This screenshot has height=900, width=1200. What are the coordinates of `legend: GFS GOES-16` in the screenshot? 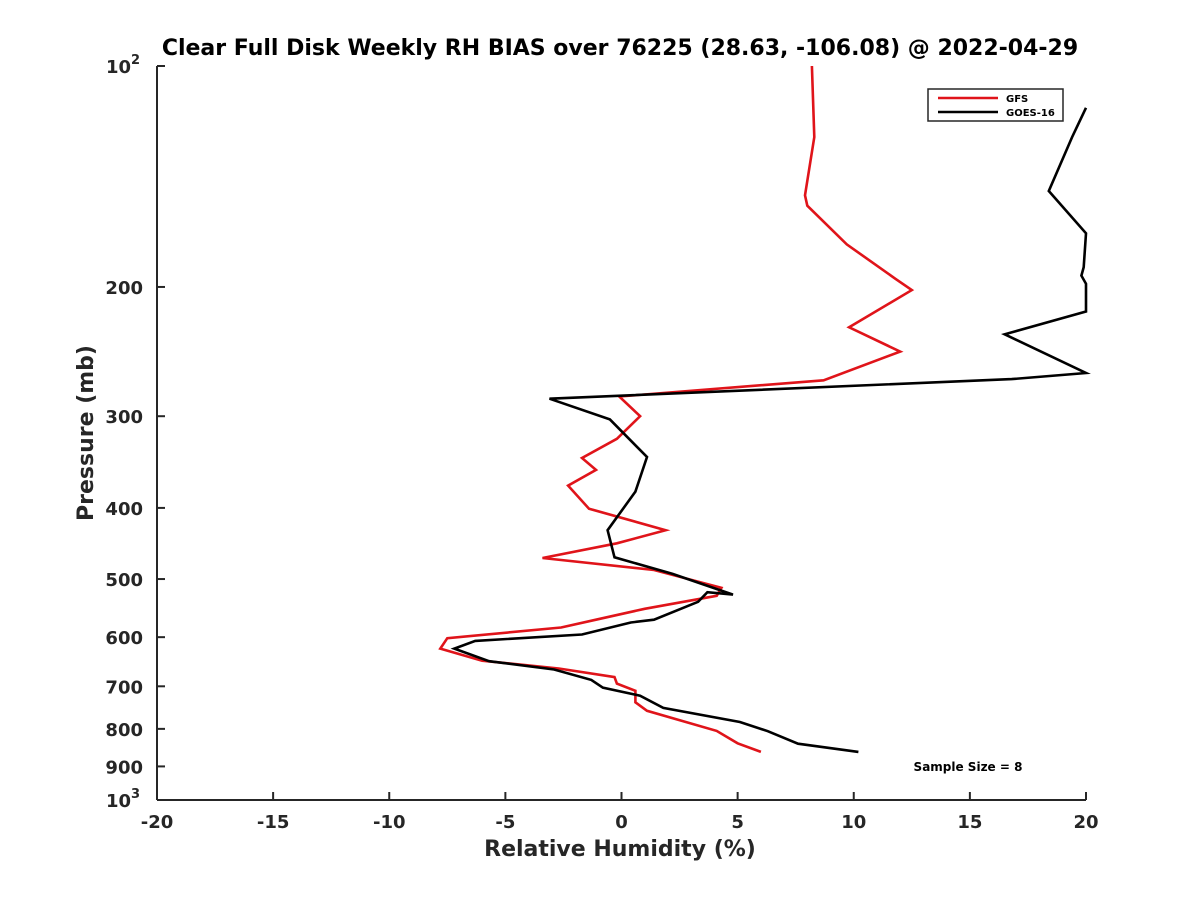 It's located at (995, 105).